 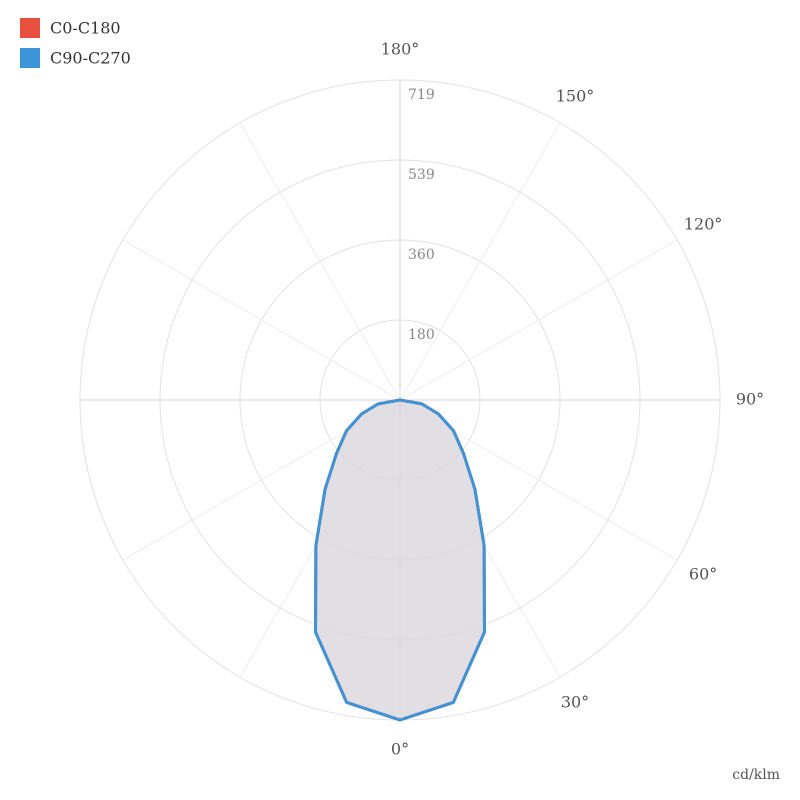 What do you see at coordinates (400, 749) in the screenshot?
I see `angle-tick-label: 0°` at bounding box center [400, 749].